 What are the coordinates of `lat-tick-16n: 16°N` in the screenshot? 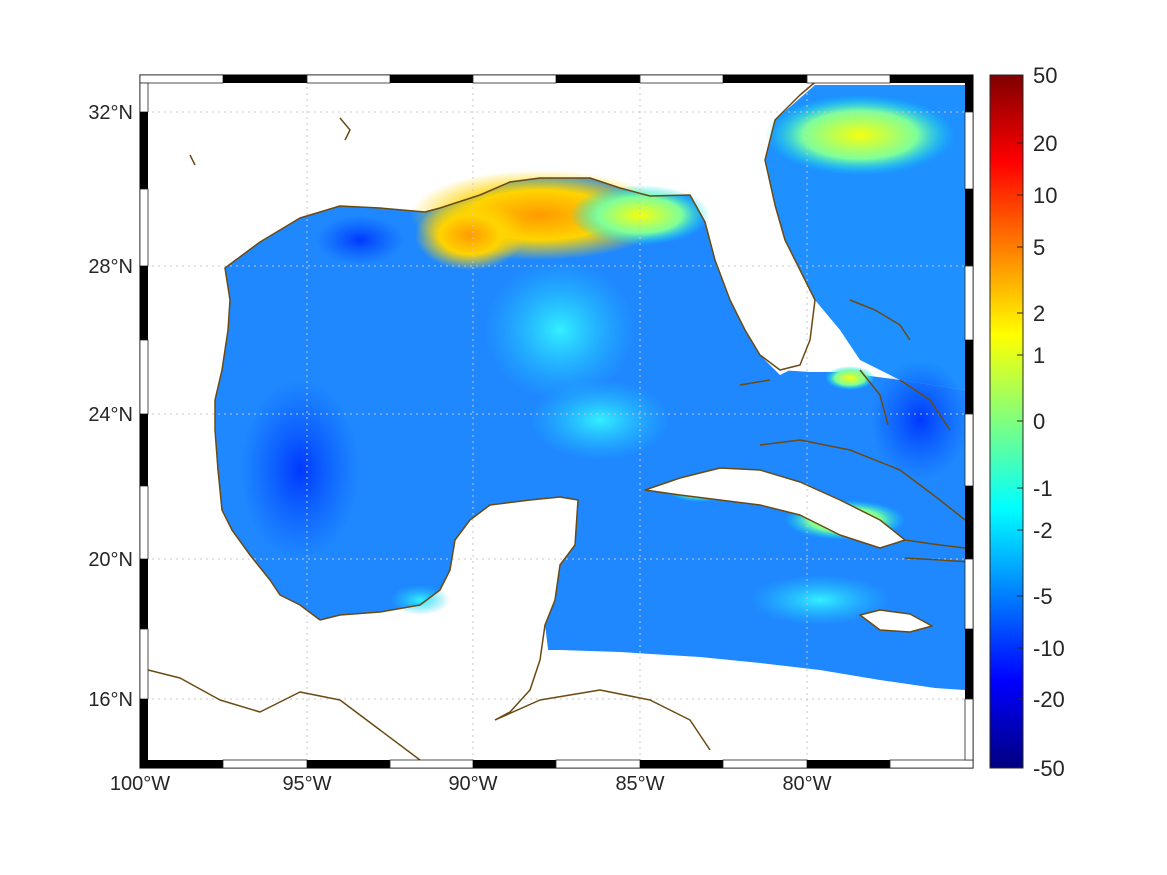 It's located at (110, 700).